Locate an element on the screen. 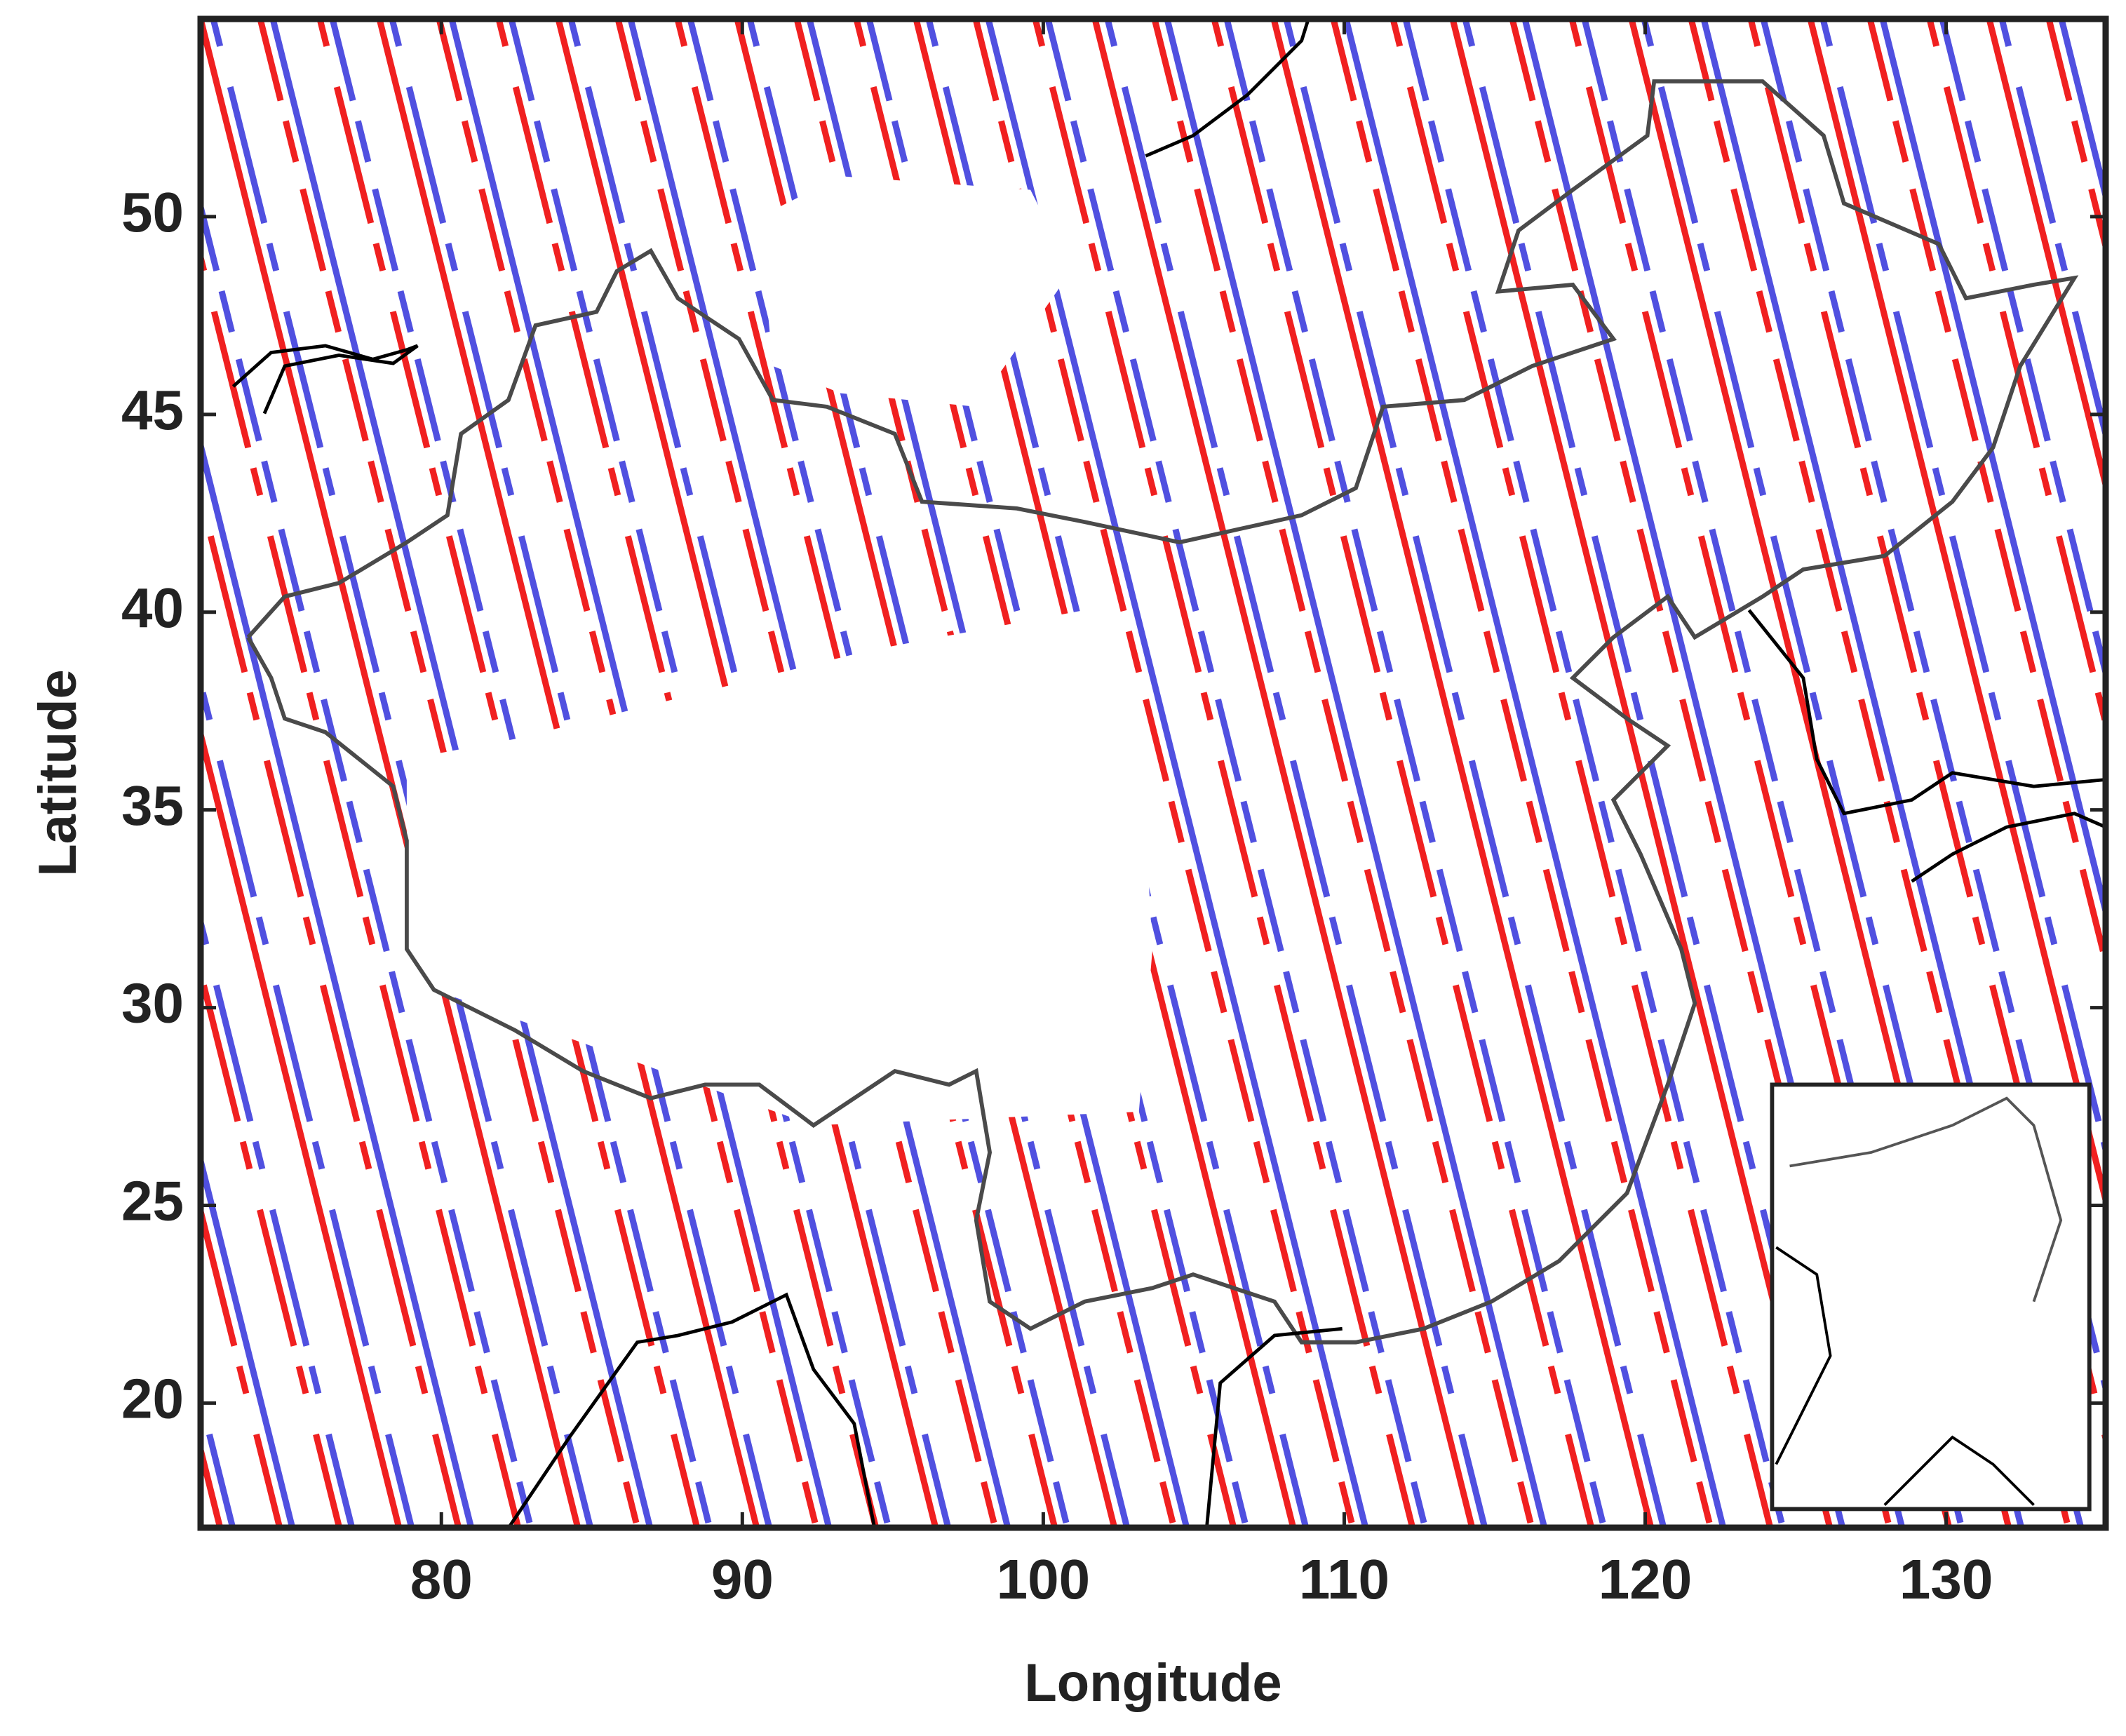  y-tick-label: 25 is located at coordinates (152, 1201).